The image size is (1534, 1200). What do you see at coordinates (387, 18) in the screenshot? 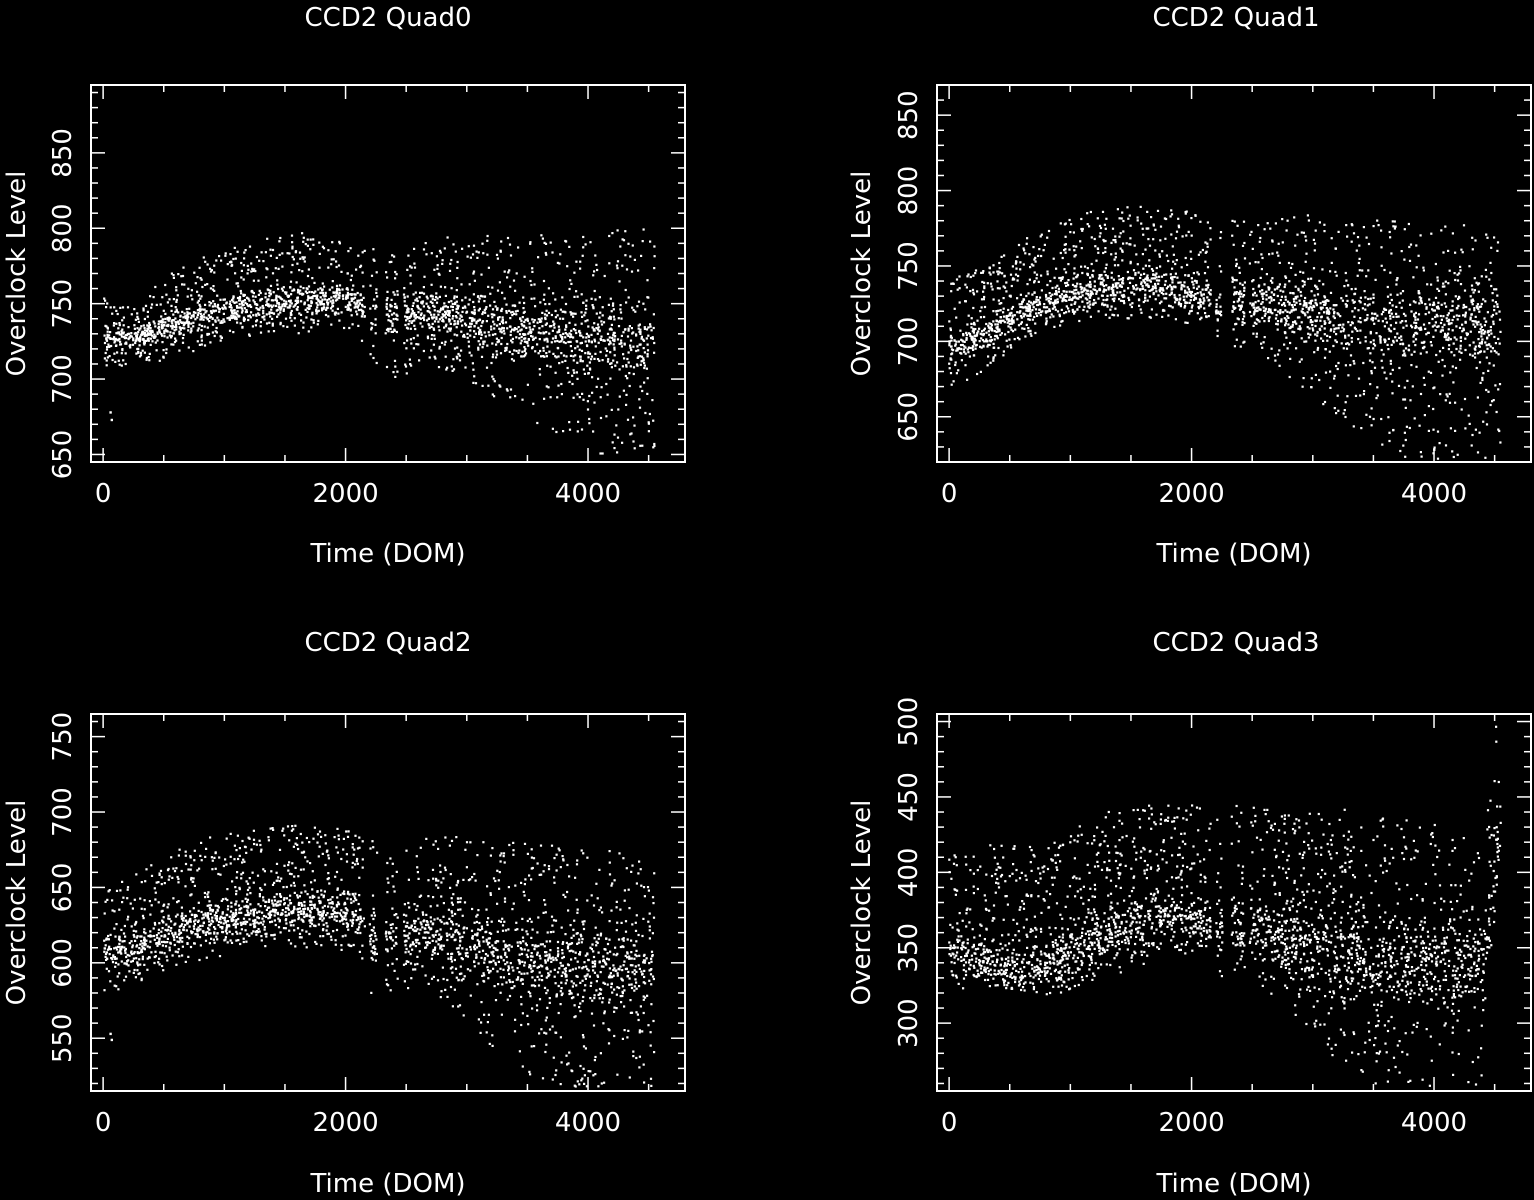
I see `chart-title: CCD2 Quad0` at bounding box center [387, 18].